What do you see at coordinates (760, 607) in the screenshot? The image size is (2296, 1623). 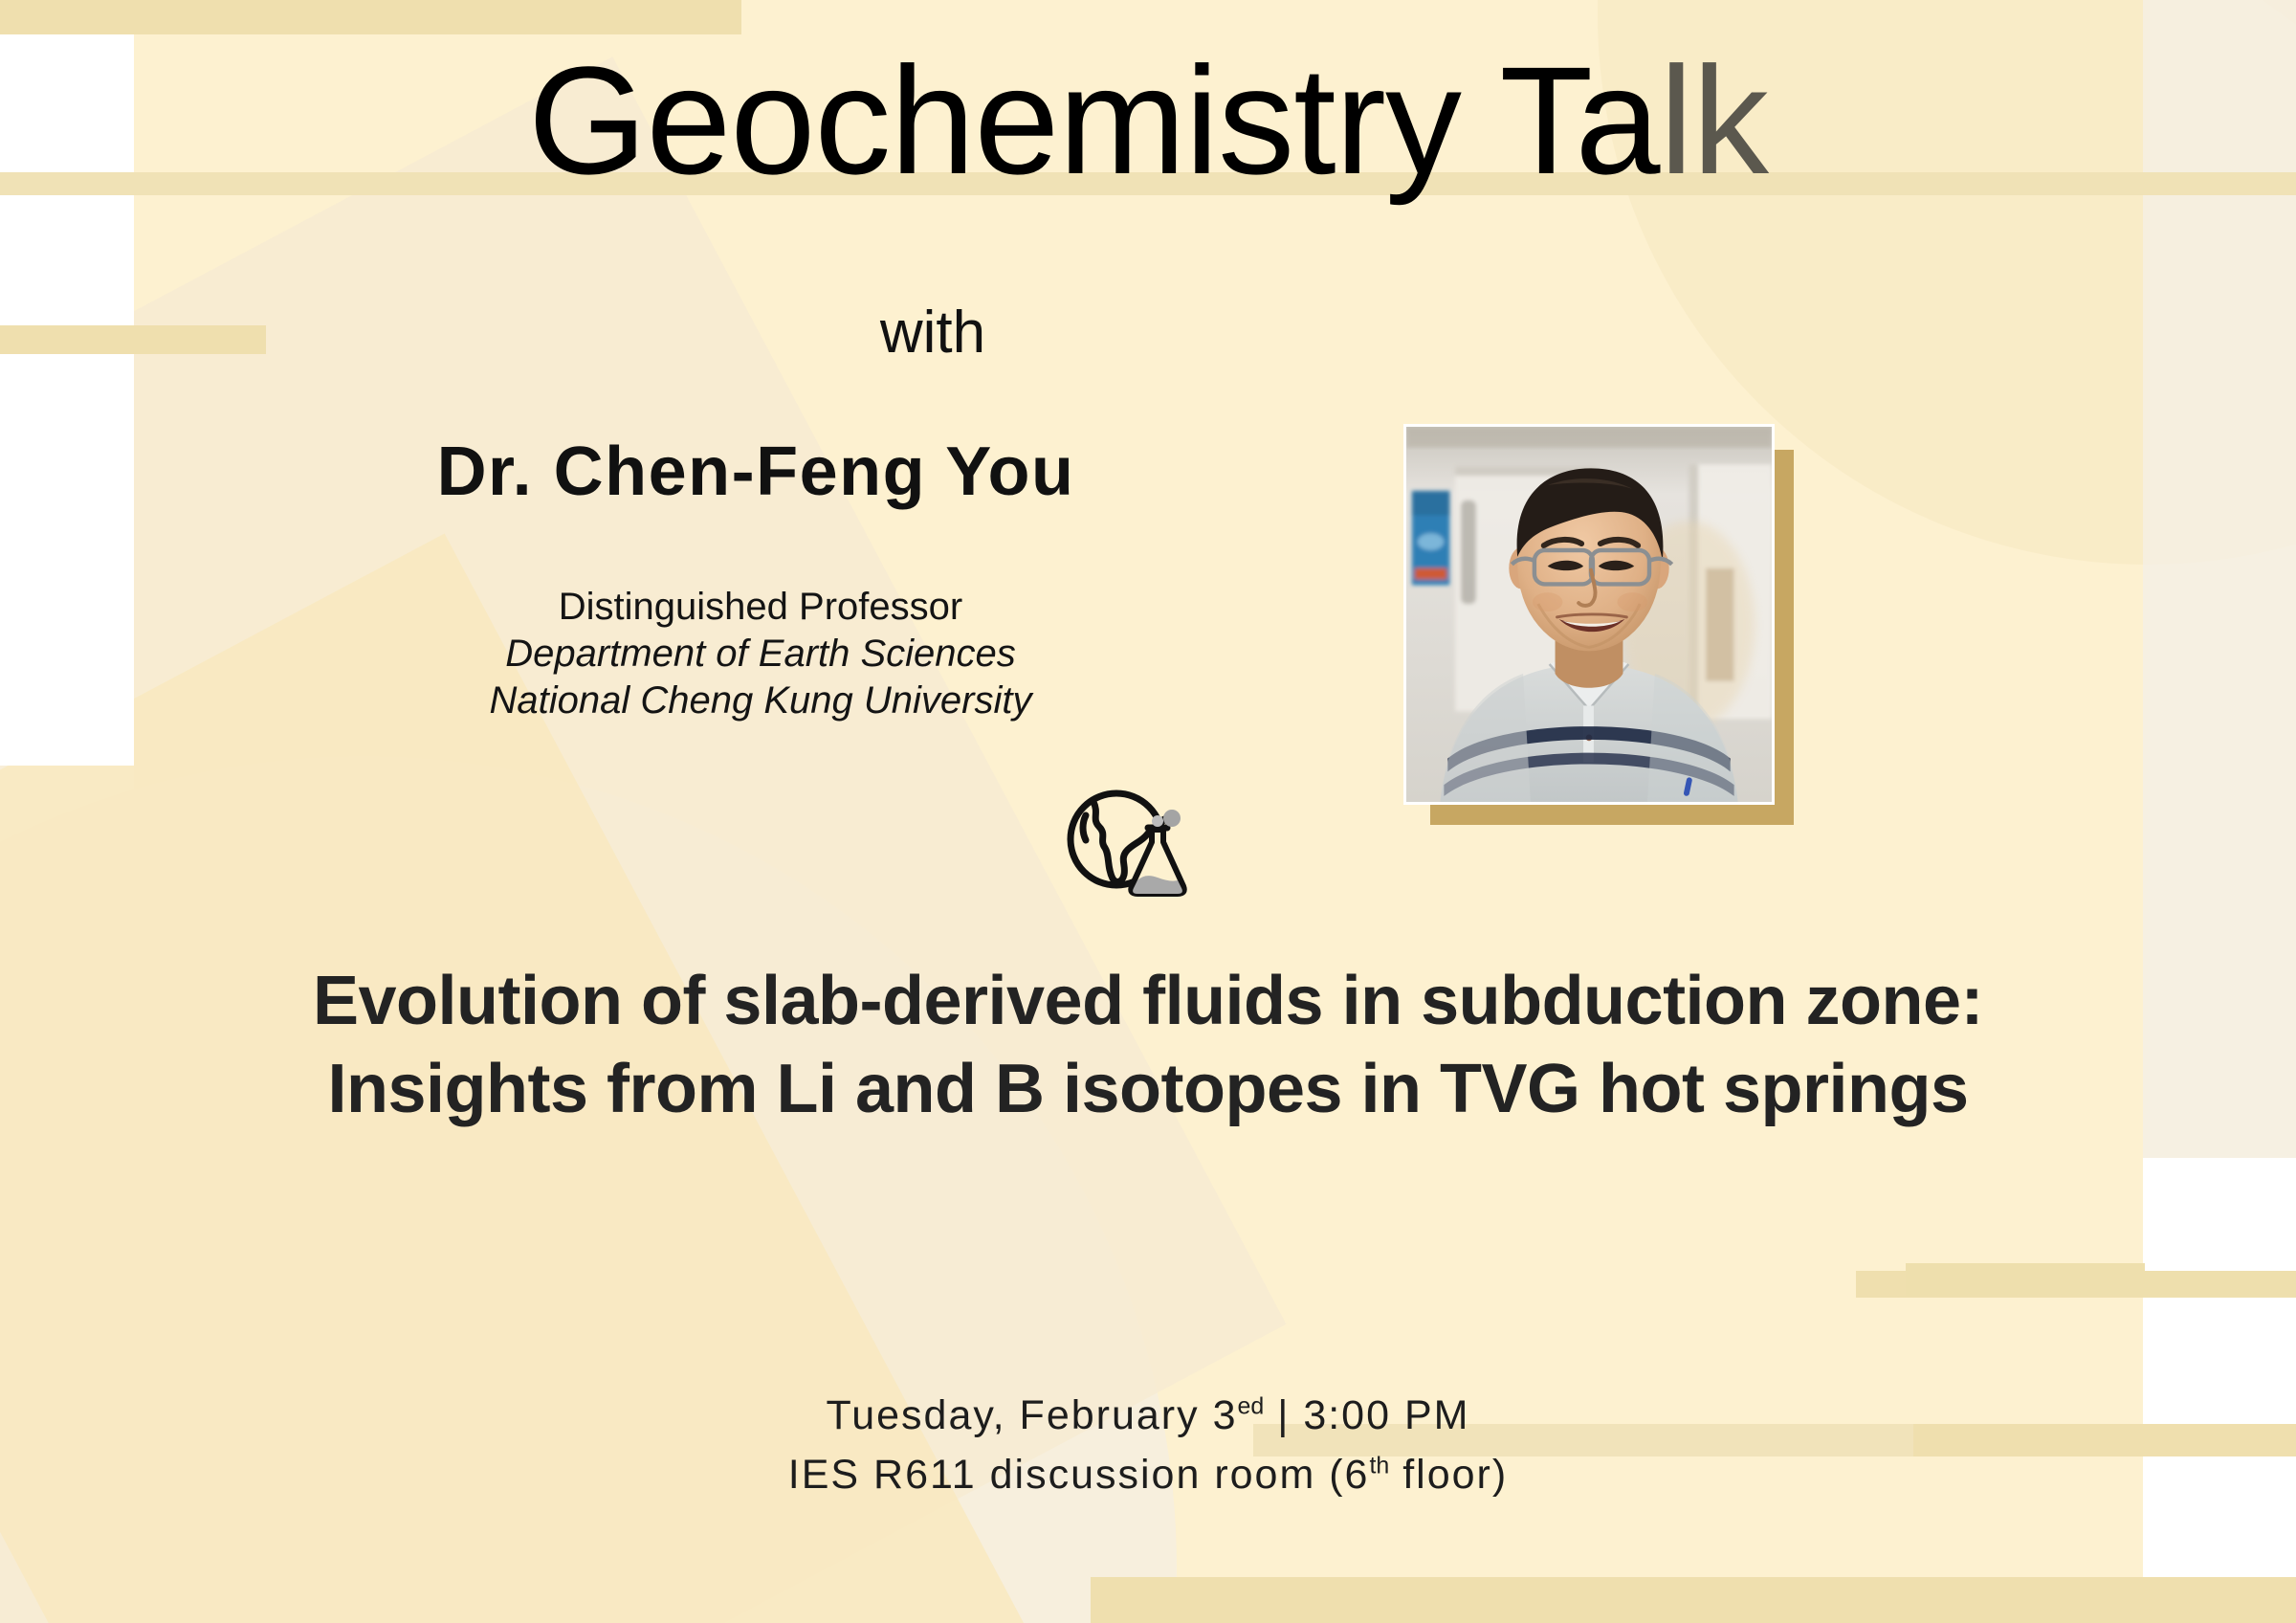 I see `affiliation-line-title: Distinguished Professor` at bounding box center [760, 607].